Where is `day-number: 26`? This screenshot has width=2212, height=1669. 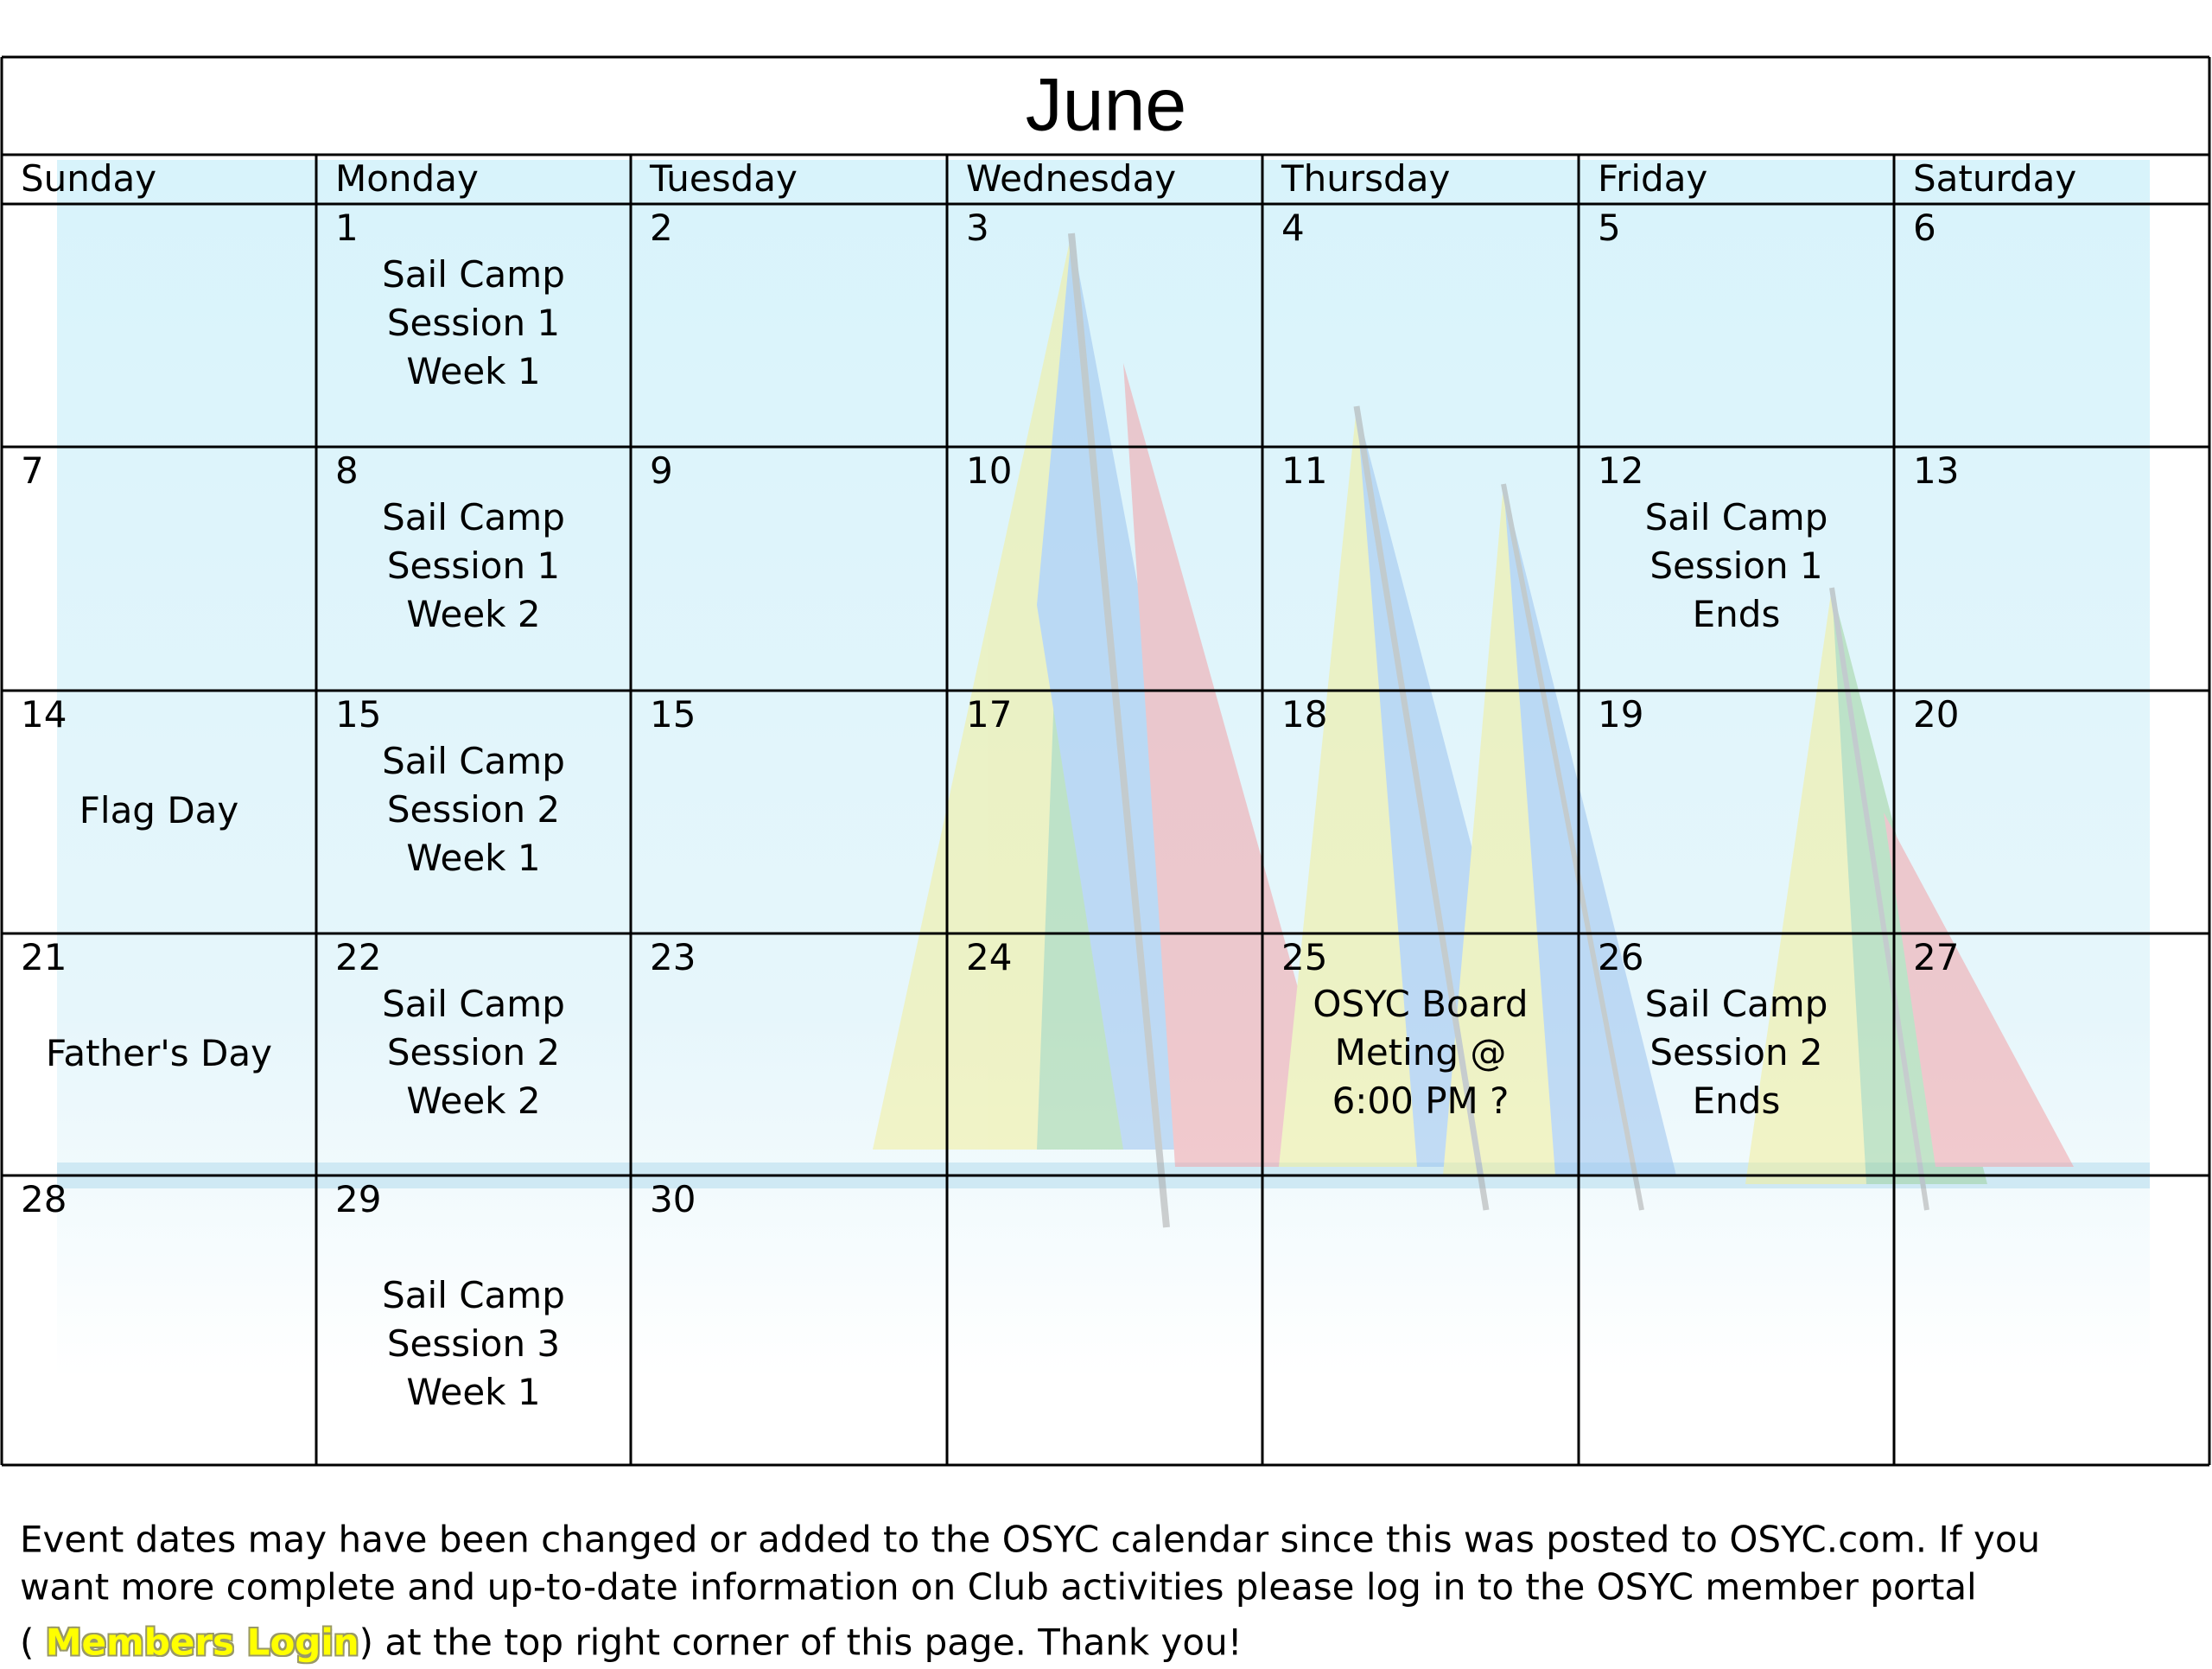 day-number: 26 is located at coordinates (1621, 957).